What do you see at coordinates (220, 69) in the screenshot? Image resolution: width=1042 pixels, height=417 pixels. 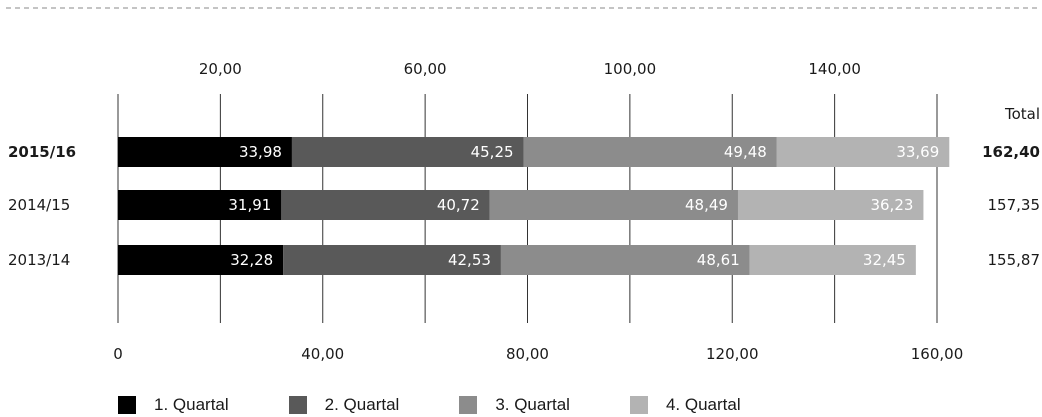 I see `top-tick-label: 20,00` at bounding box center [220, 69].